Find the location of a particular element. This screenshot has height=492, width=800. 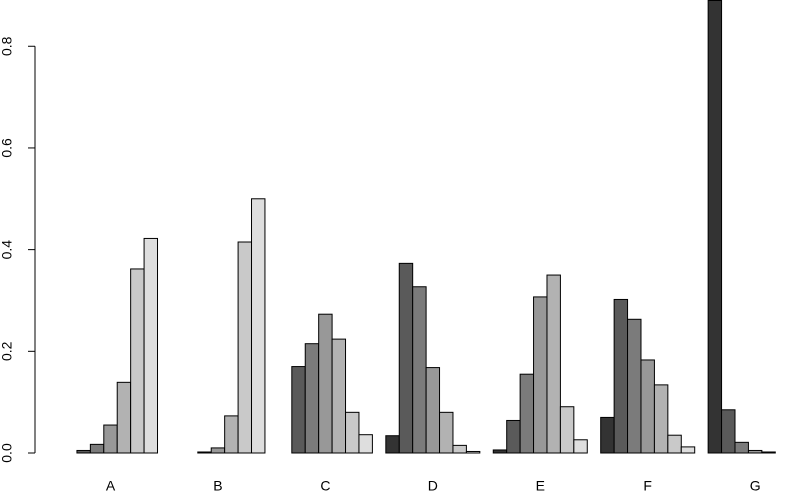

y-tick-label: 0.0 is located at coordinates (7, 453).